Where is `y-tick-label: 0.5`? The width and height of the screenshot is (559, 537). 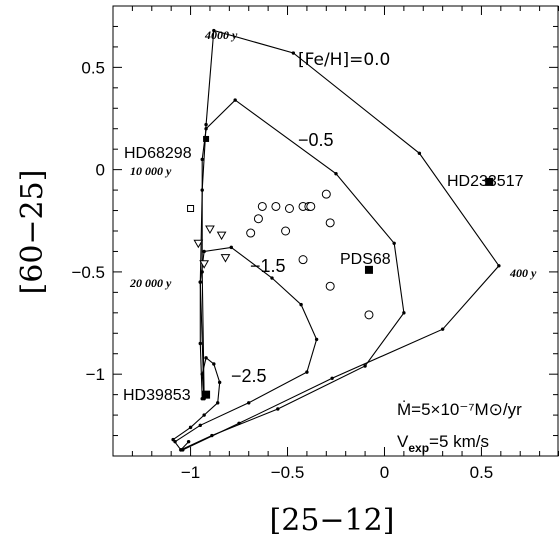
y-tick-label: 0.5 is located at coordinates (93, 67).